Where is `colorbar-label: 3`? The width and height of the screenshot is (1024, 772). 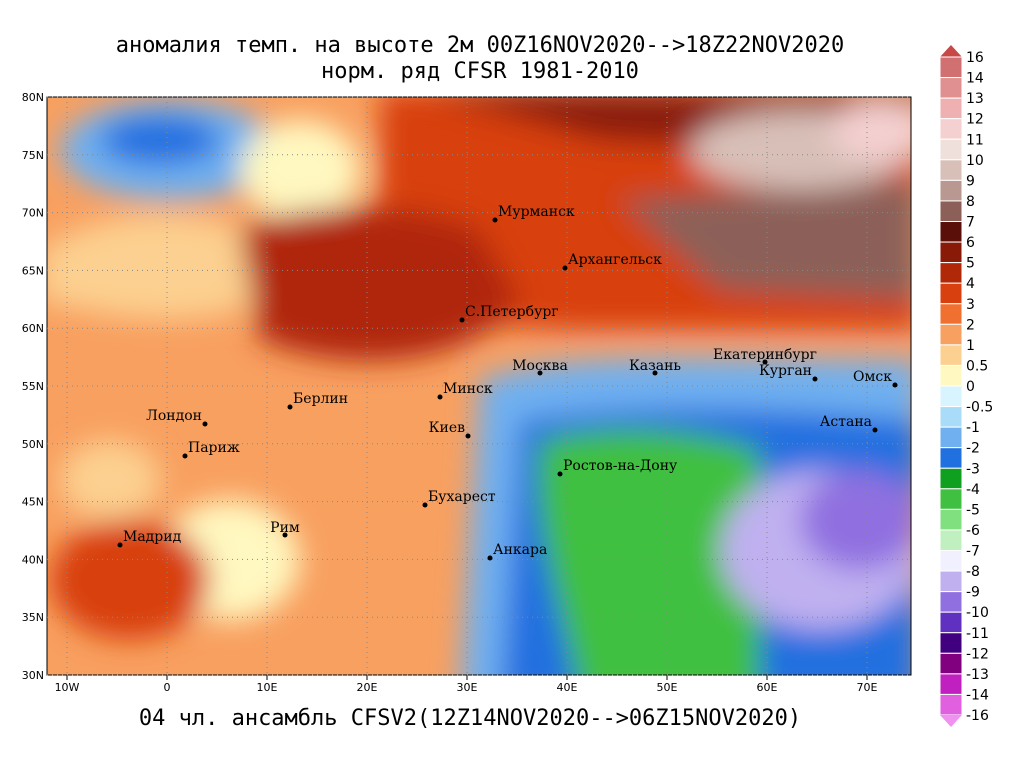 colorbar-label: 3 is located at coordinates (970, 305).